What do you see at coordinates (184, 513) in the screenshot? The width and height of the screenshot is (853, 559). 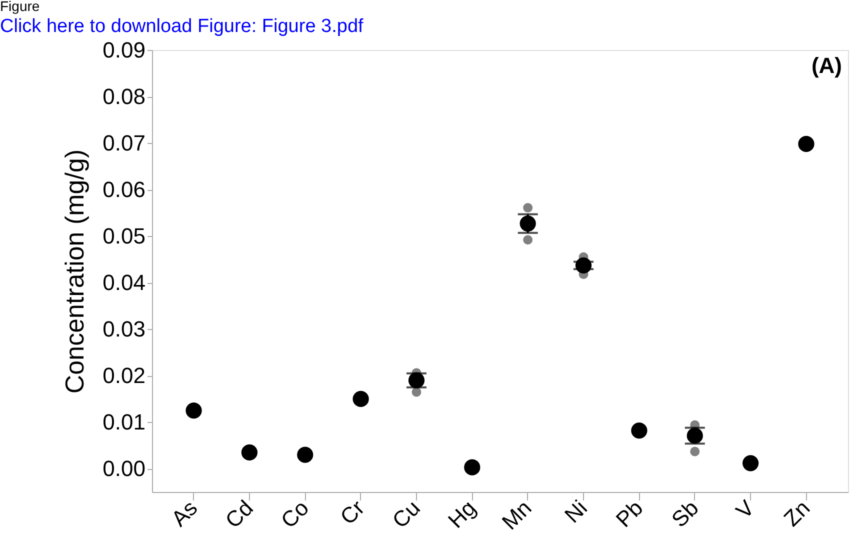 I see `x-tick-label: As` at bounding box center [184, 513].